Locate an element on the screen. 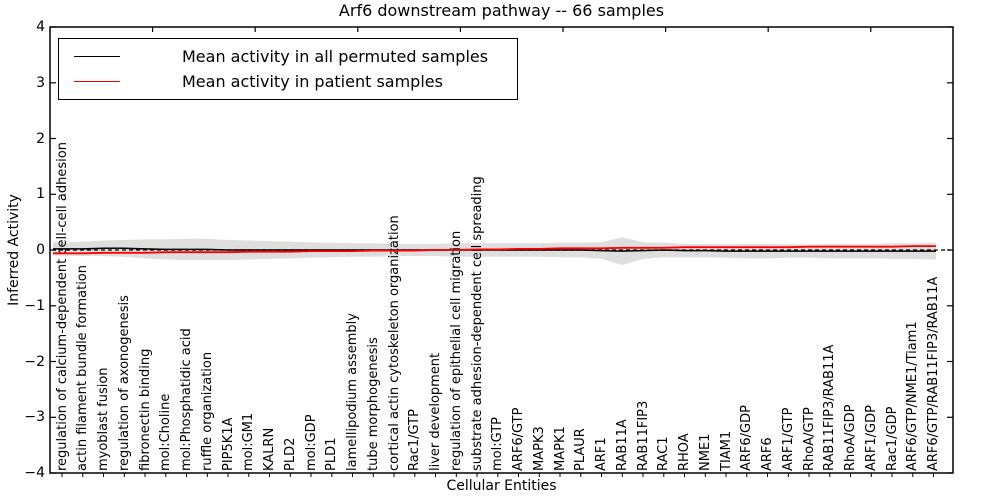 This screenshot has width=1000, height=500. y-tick-label: −2 is located at coordinates (34, 361).